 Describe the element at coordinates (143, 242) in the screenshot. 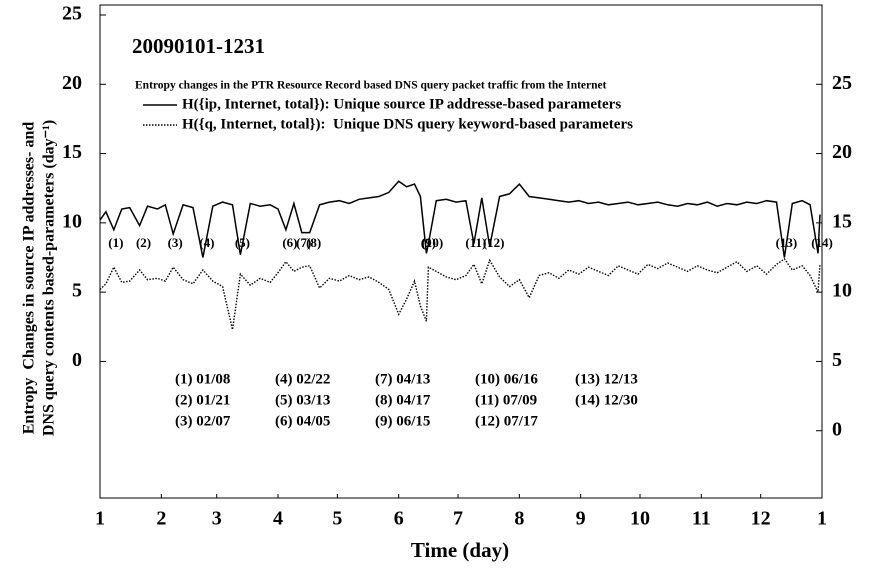

I see `annotation: (2)` at that location.